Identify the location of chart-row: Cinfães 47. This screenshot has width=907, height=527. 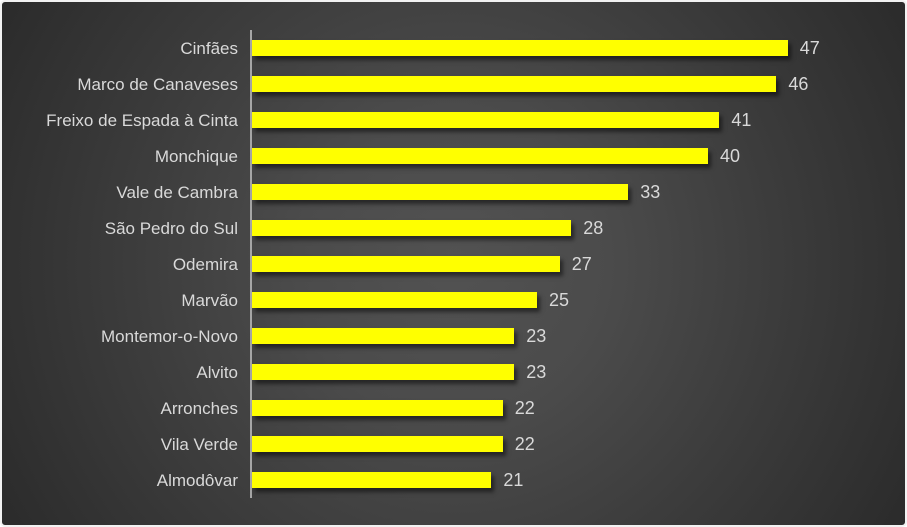
(453, 48).